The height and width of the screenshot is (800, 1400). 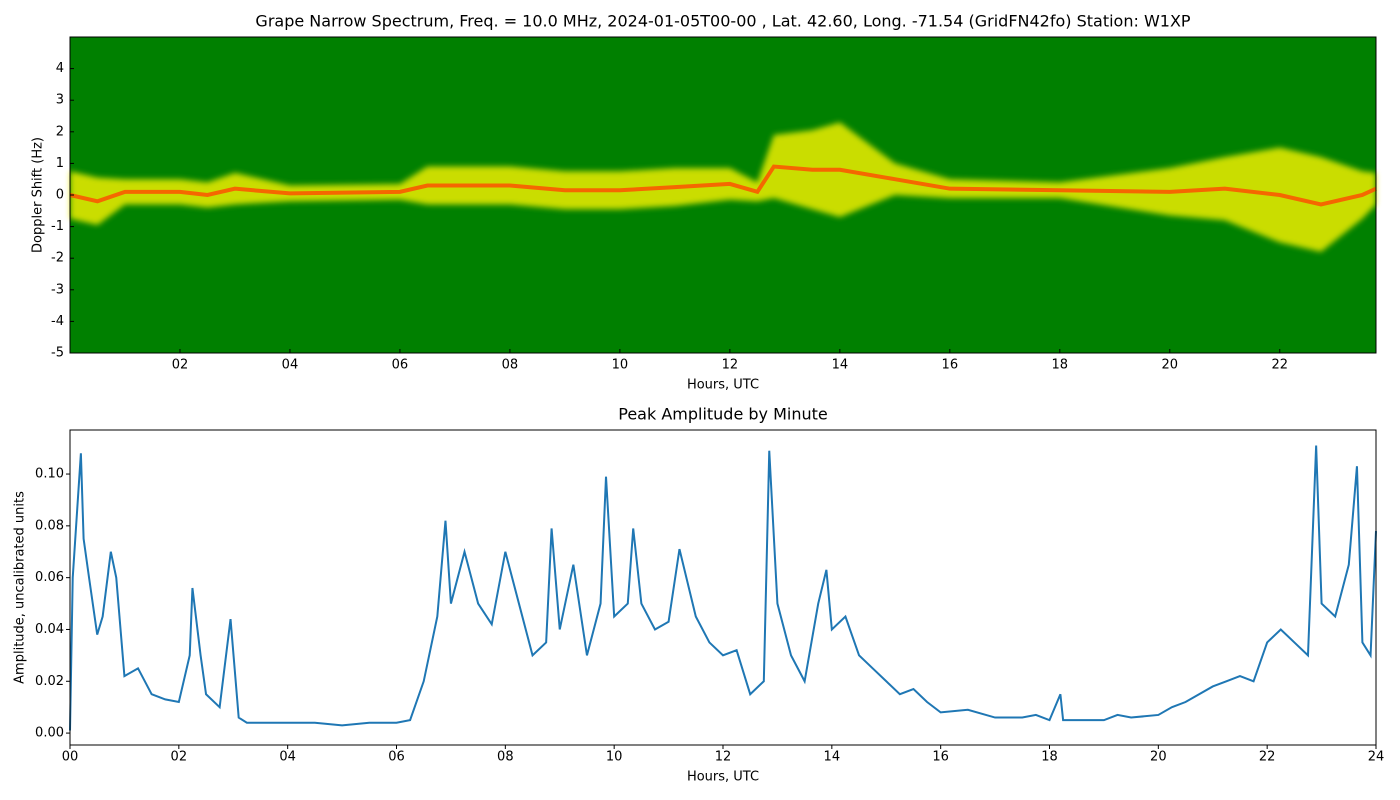 I want to click on y-tick-label: -5, so click(x=57, y=353).